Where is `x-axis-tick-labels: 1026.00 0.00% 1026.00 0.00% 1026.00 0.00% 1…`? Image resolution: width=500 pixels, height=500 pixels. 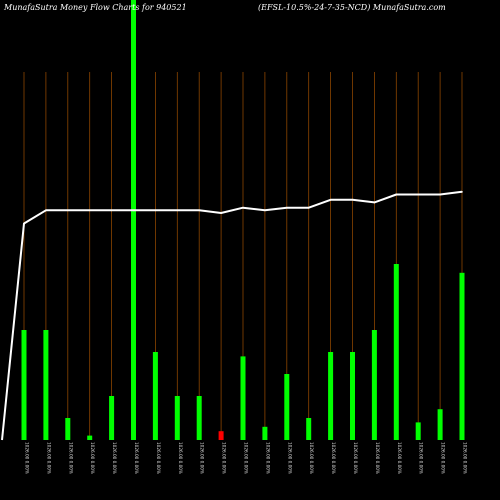
x-axis-tick-labels: 1026.00 0.00% 1026.00 0.00% 1026.00 0.00% 1… is located at coordinates (246, 458).